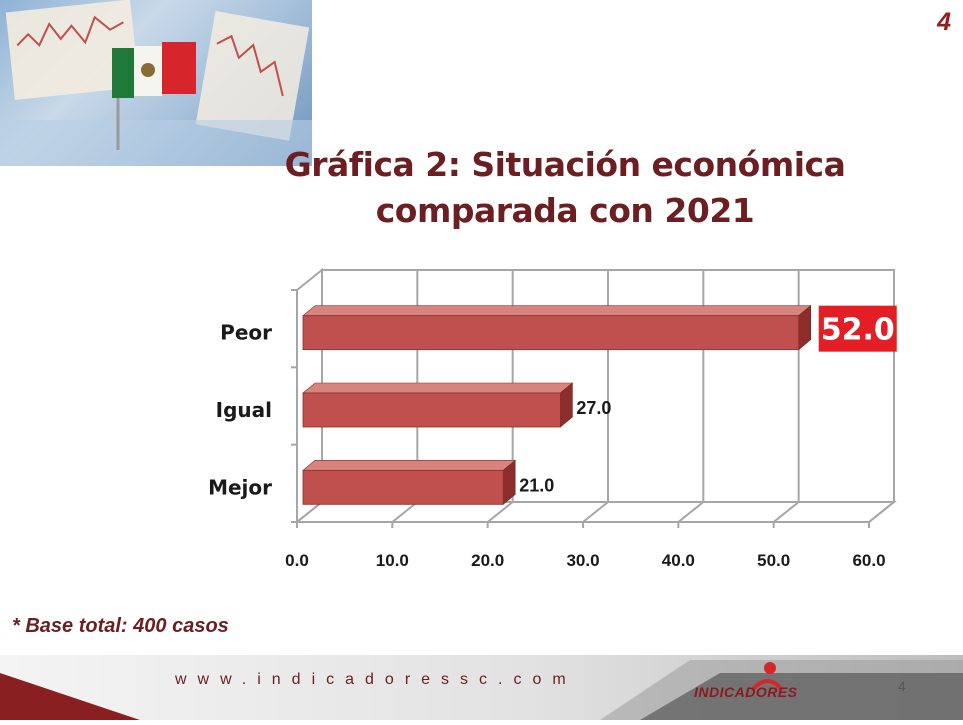  I want to click on data-label-peor: 52.0, so click(858, 330).